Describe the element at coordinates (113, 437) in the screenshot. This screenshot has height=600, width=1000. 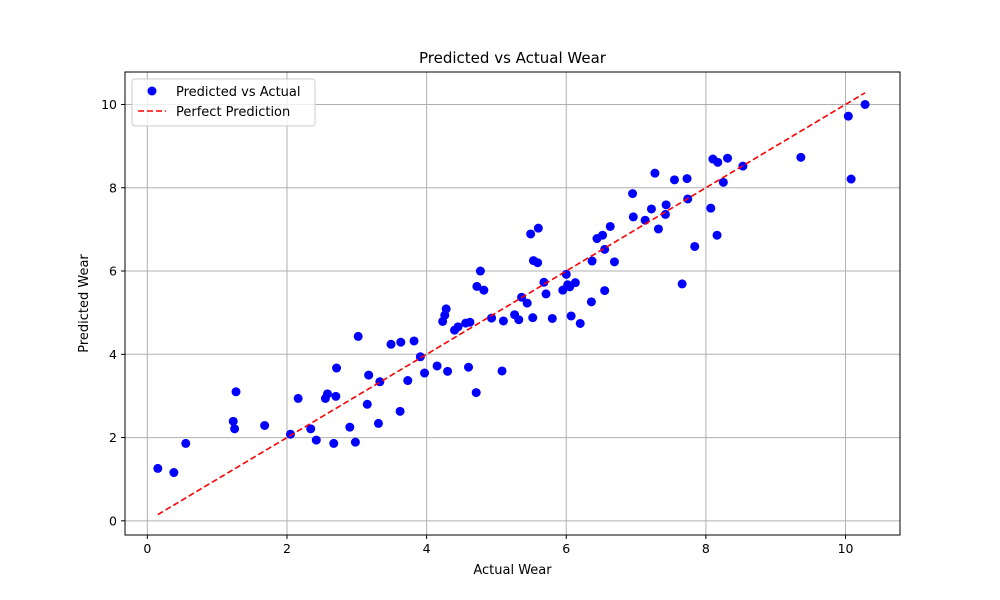
I see `y-tick-label: 2` at that location.